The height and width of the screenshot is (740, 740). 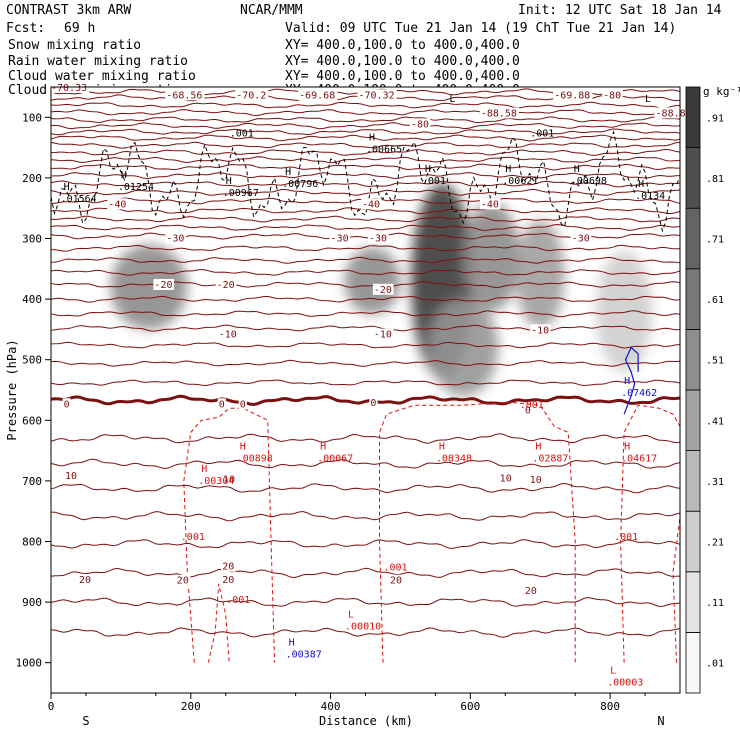 I want to click on cloud-ice-contour, so click(x=365, y=181).